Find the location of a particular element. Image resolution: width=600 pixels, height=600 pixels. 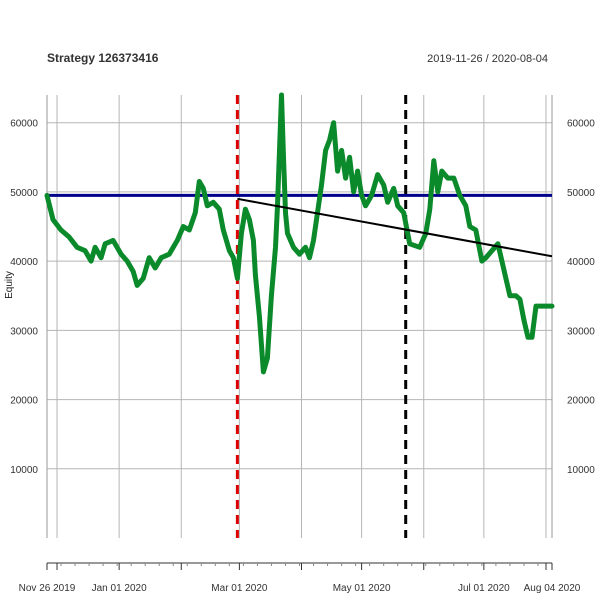

y-tick-label-left: 60000 is located at coordinates (24, 124).